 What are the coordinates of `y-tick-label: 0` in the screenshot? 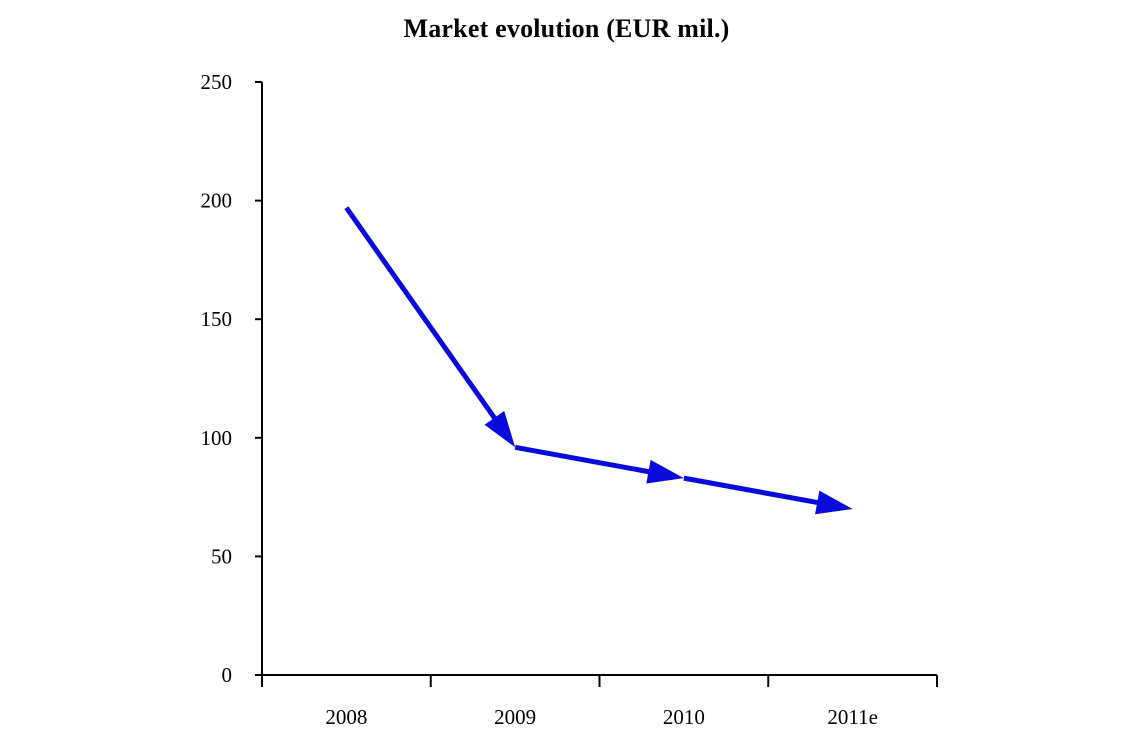 It's located at (227, 675).